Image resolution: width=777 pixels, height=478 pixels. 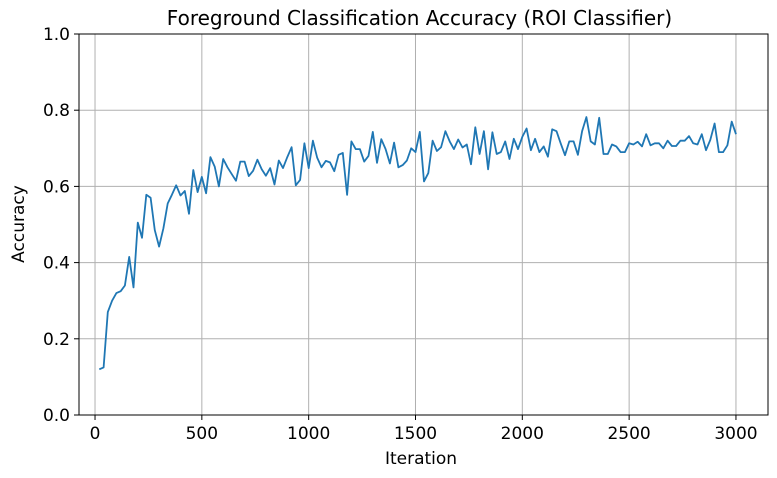 I want to click on x-axis: 0 500 1000 1500 2000 2500 3000, so click(x=424, y=429).